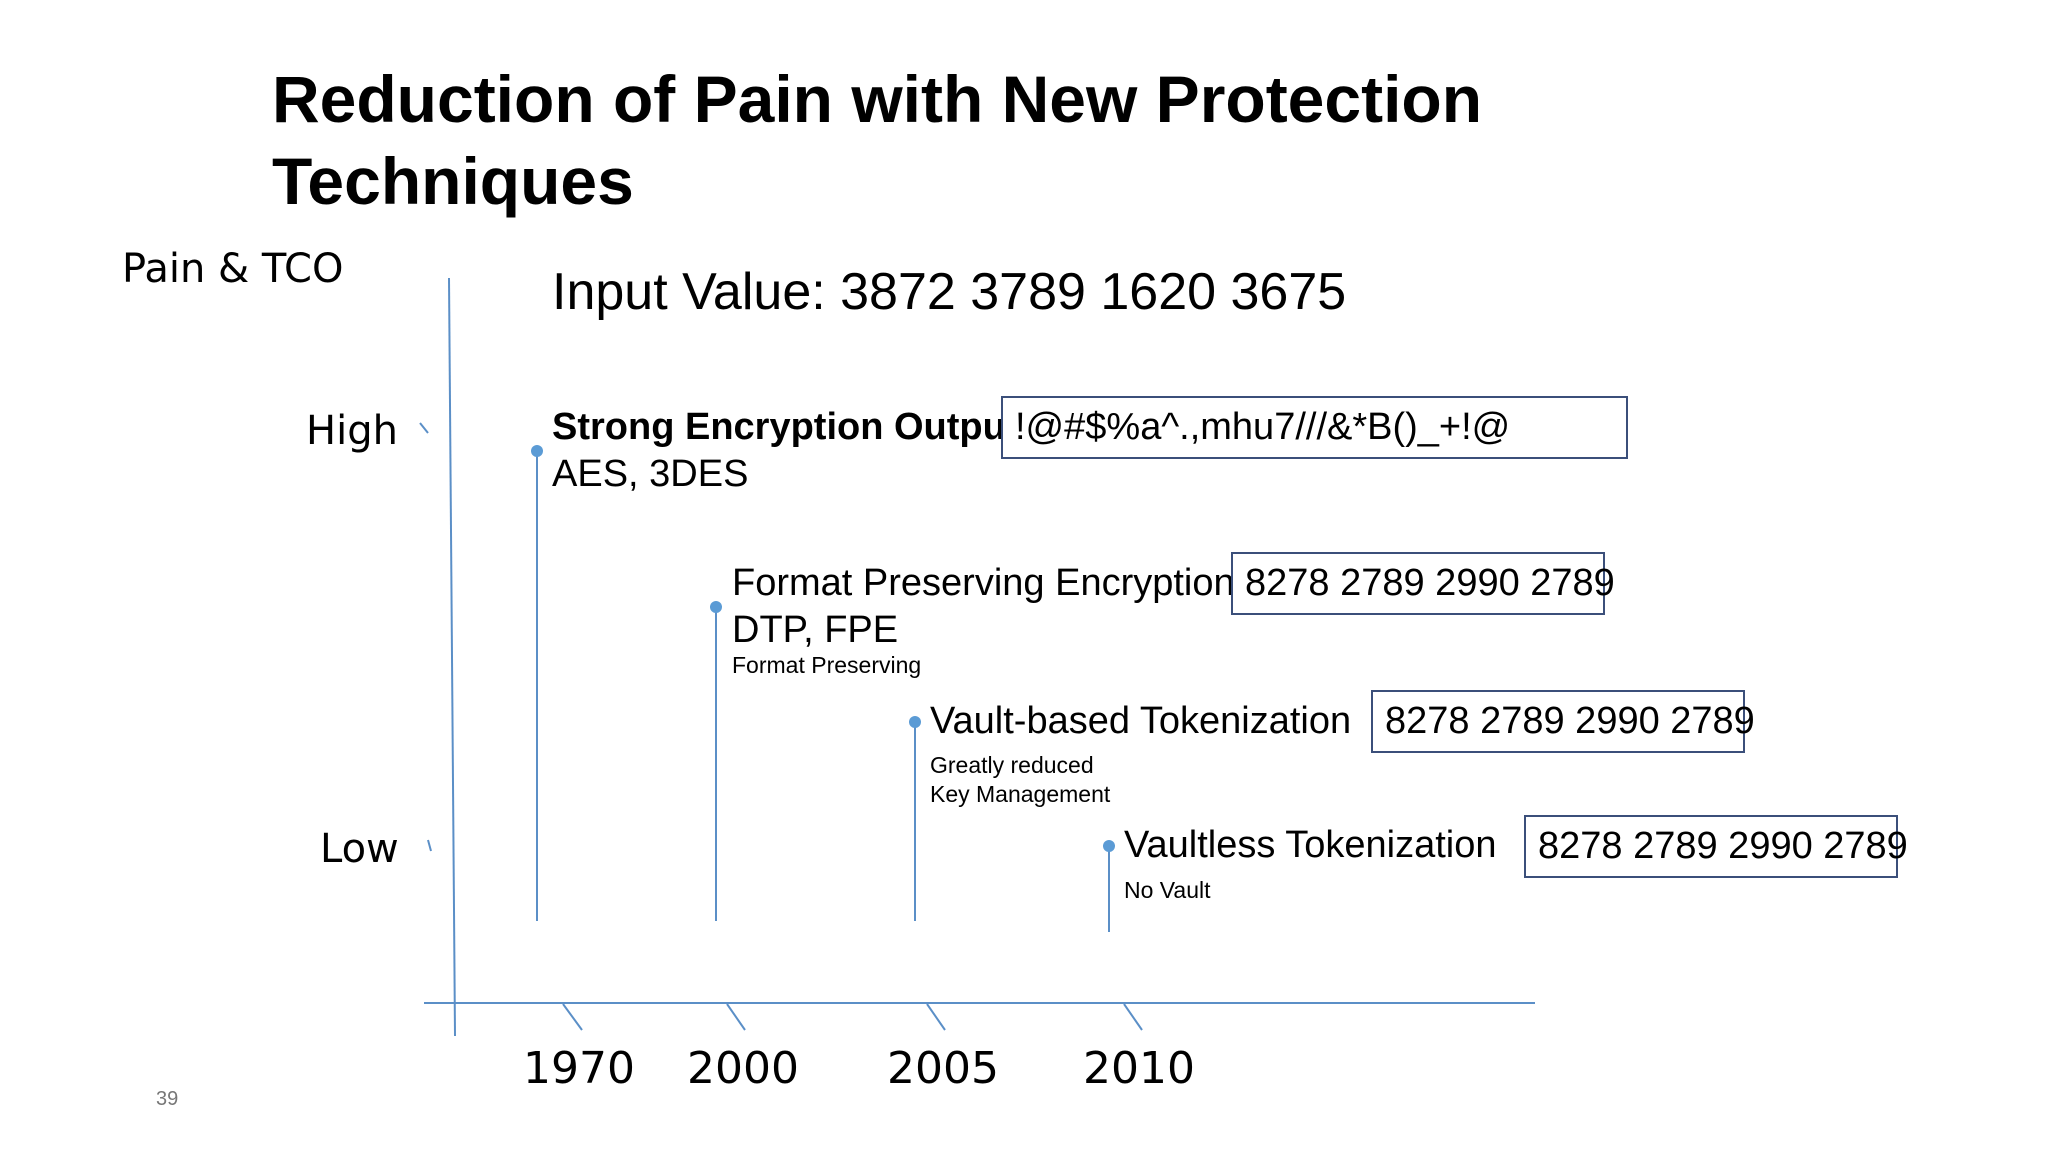 This screenshot has height=1152, width=2048. What do you see at coordinates (949, 292) in the screenshot?
I see `input-value: Input Value: 3872 3789 1620 3675` at bounding box center [949, 292].